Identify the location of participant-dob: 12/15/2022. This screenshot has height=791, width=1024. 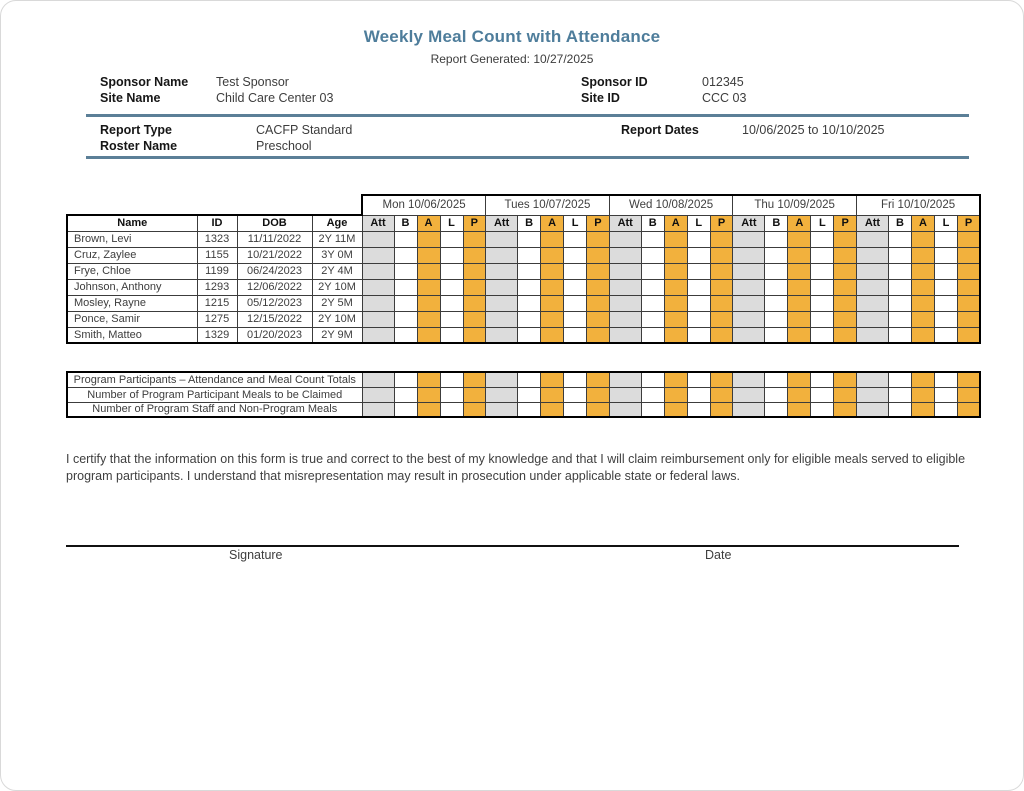
(274, 319).